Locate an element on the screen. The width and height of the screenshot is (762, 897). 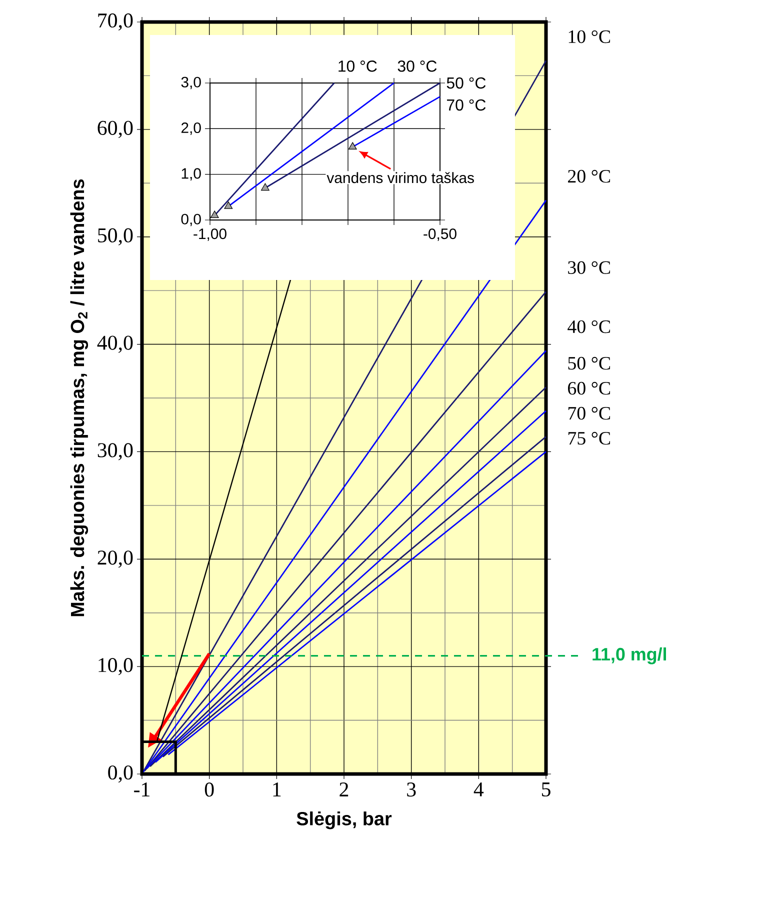
y-tick-label: 1,0 is located at coordinates (191, 174).